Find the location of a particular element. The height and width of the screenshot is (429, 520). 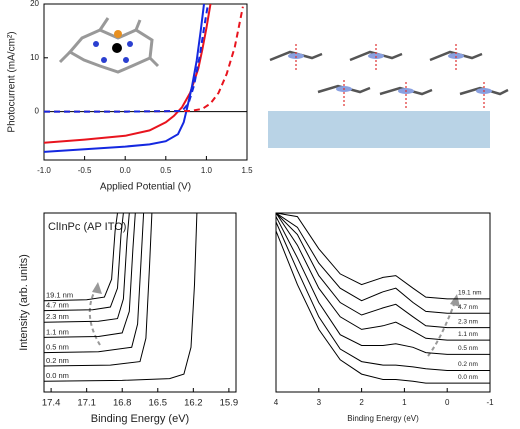

x-tick-label: 1.5 is located at coordinates (247, 170).